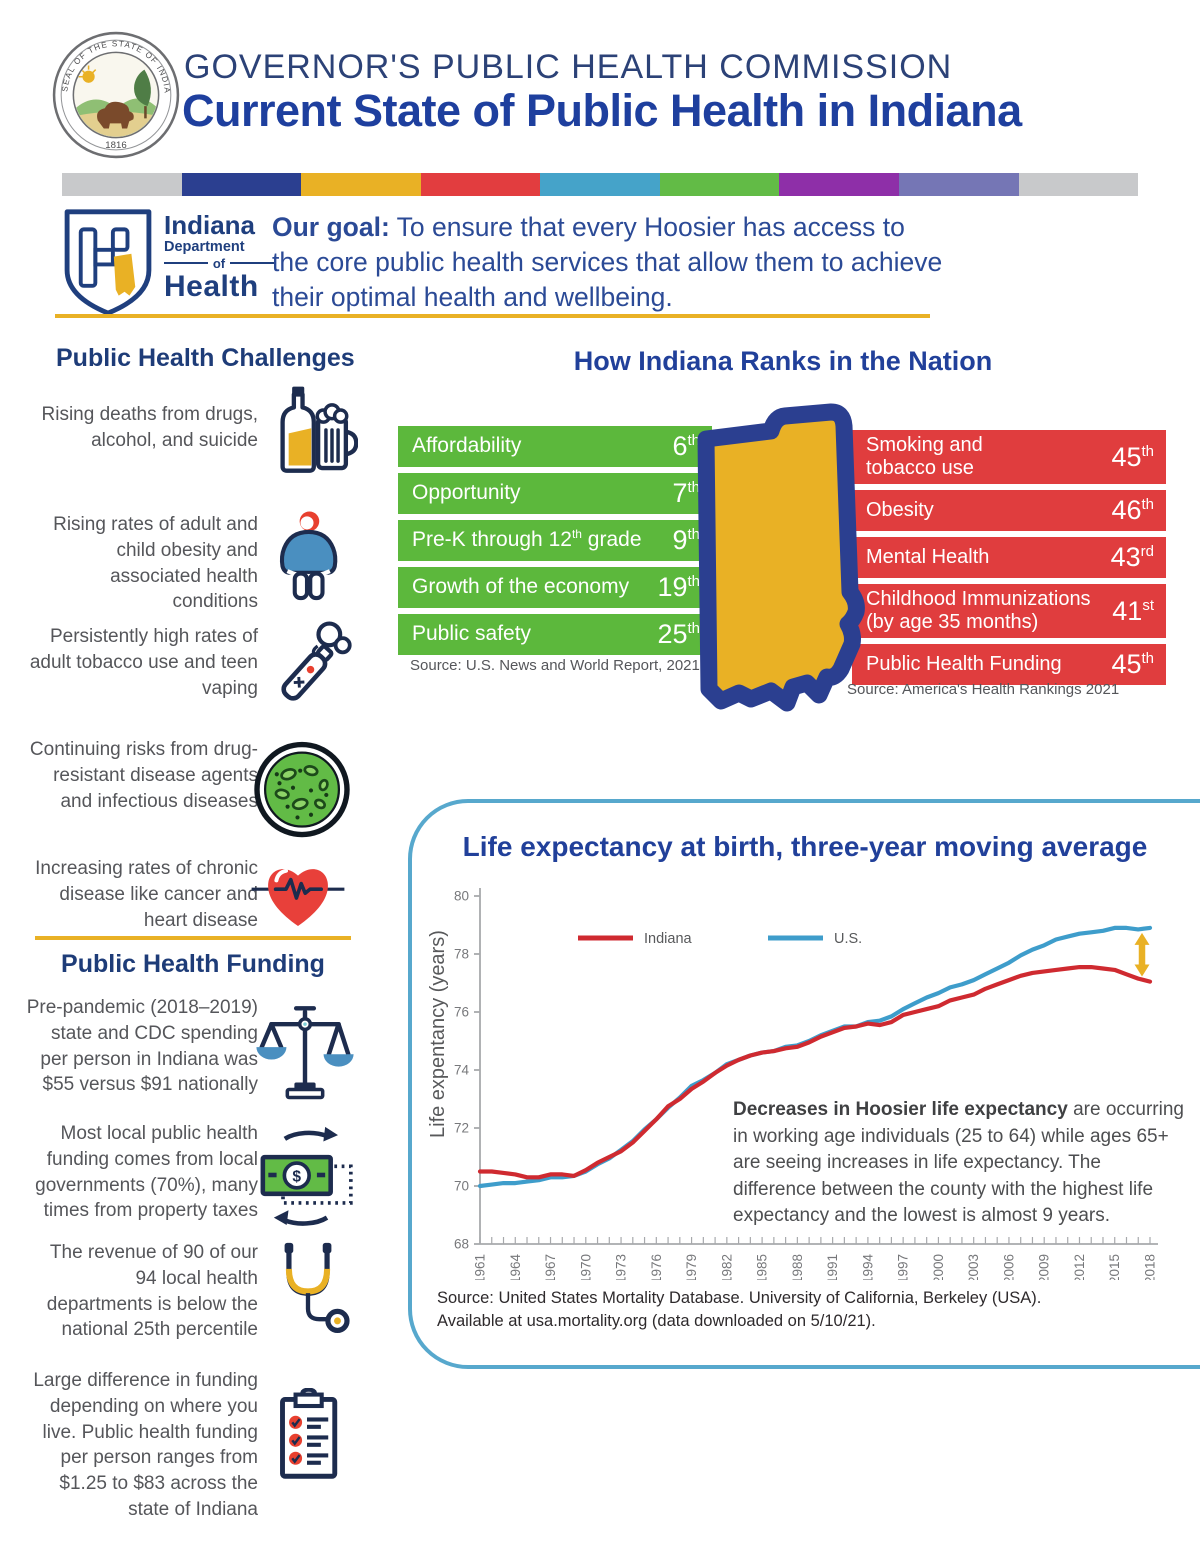  Describe the element at coordinates (1150, 1267) in the screenshot. I see `x-tick-label: 2018` at that location.